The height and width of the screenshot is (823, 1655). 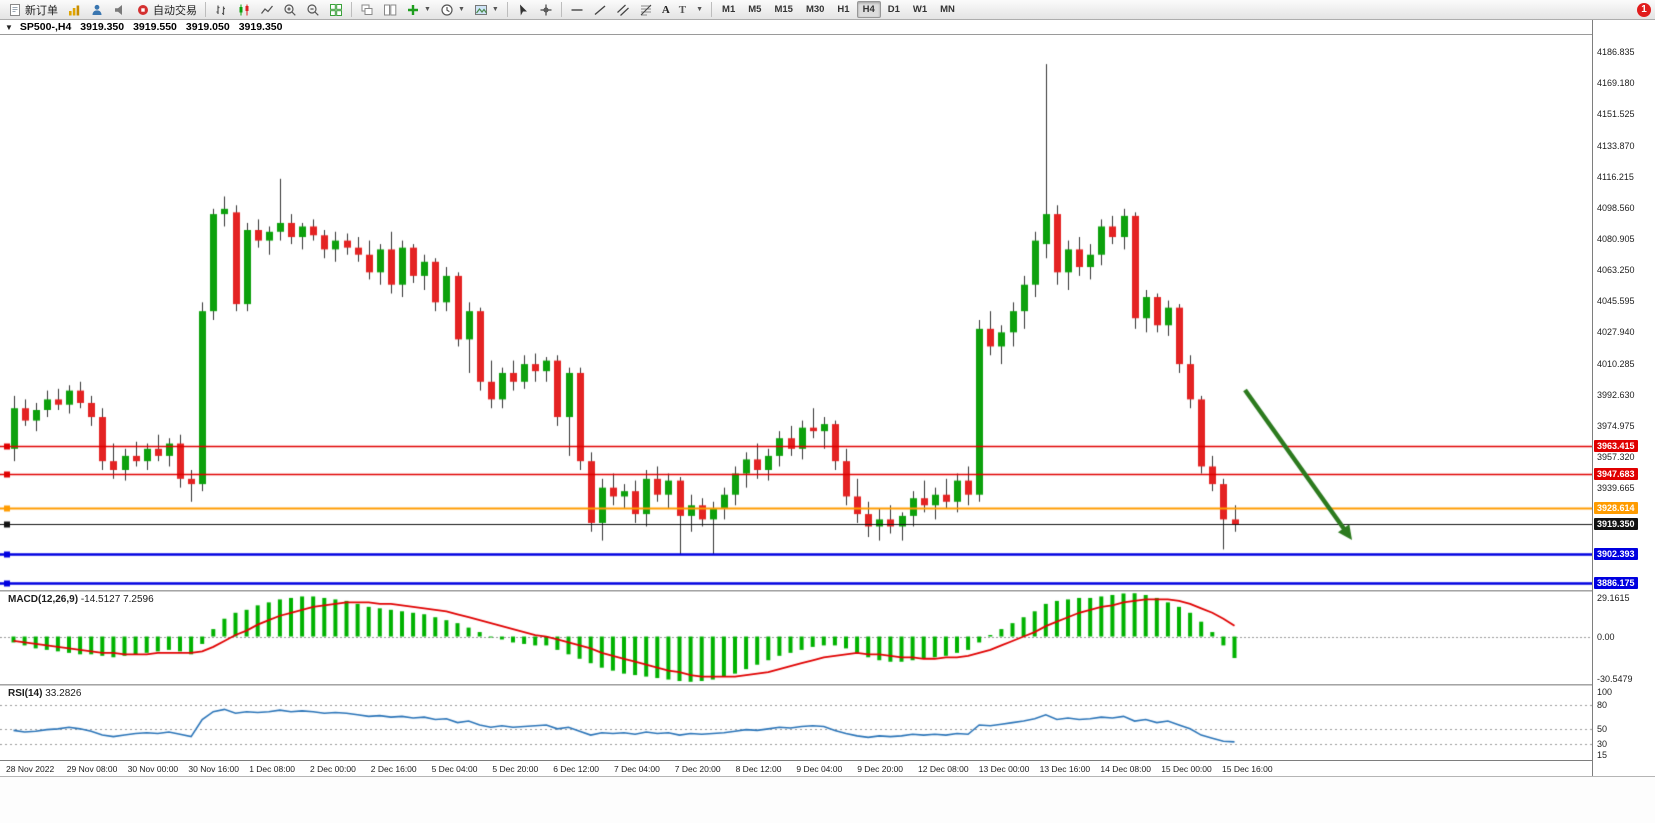 What do you see at coordinates (815, 9) in the screenshot?
I see `timeframe-button-m30: M30` at bounding box center [815, 9].